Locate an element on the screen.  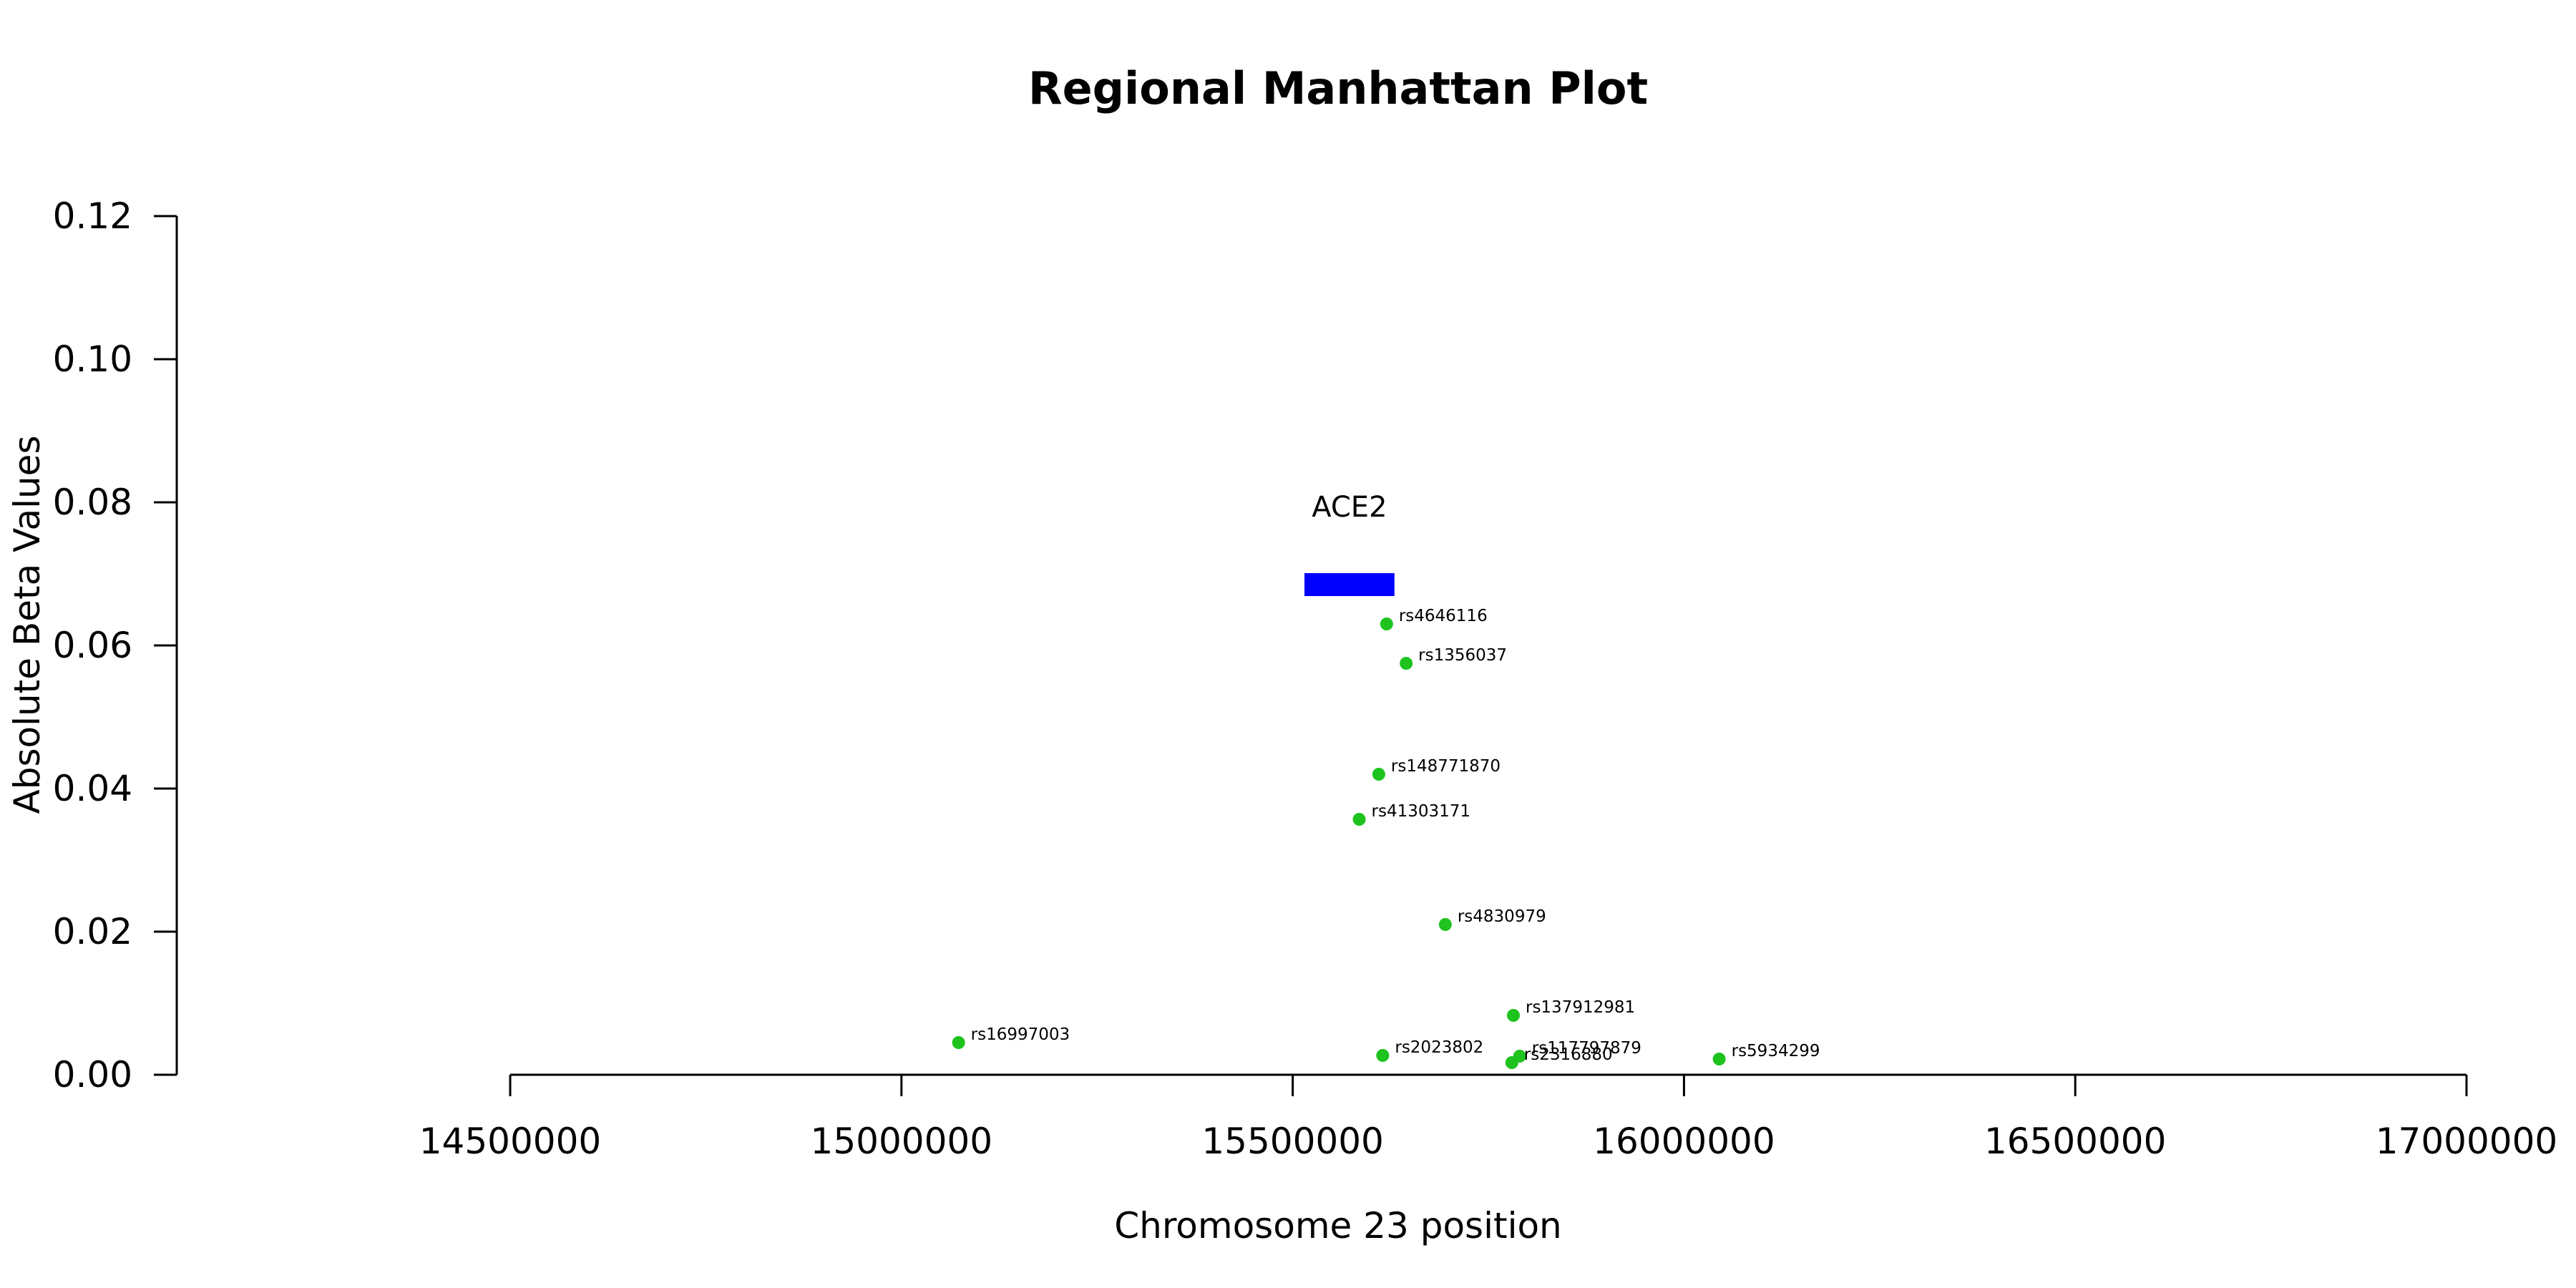
snp-label: rs2023802 is located at coordinates (1439, 1047).